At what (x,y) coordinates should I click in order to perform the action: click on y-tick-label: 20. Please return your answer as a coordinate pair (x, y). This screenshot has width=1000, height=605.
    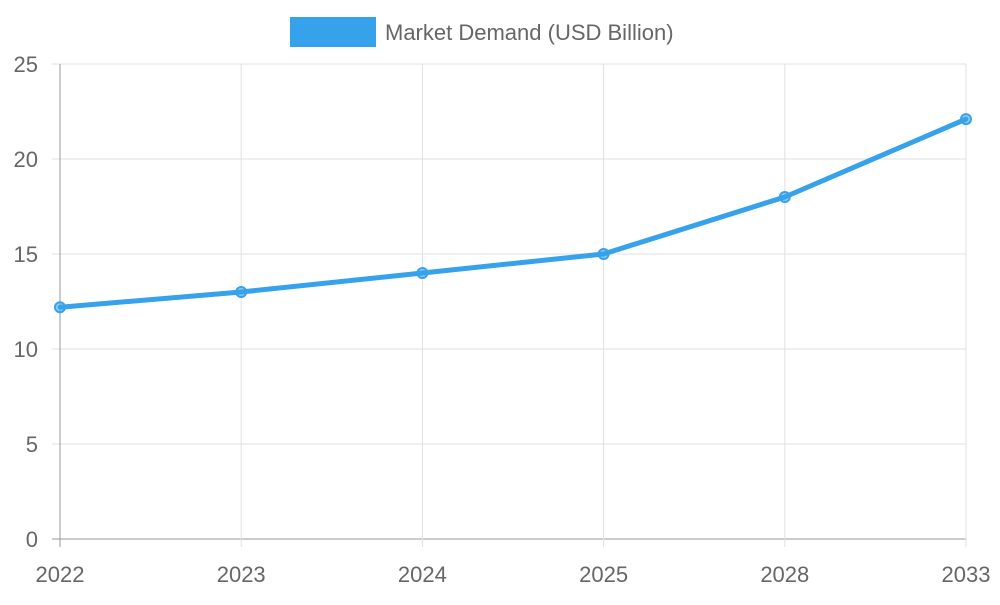
    Looking at the image, I should click on (26, 159).